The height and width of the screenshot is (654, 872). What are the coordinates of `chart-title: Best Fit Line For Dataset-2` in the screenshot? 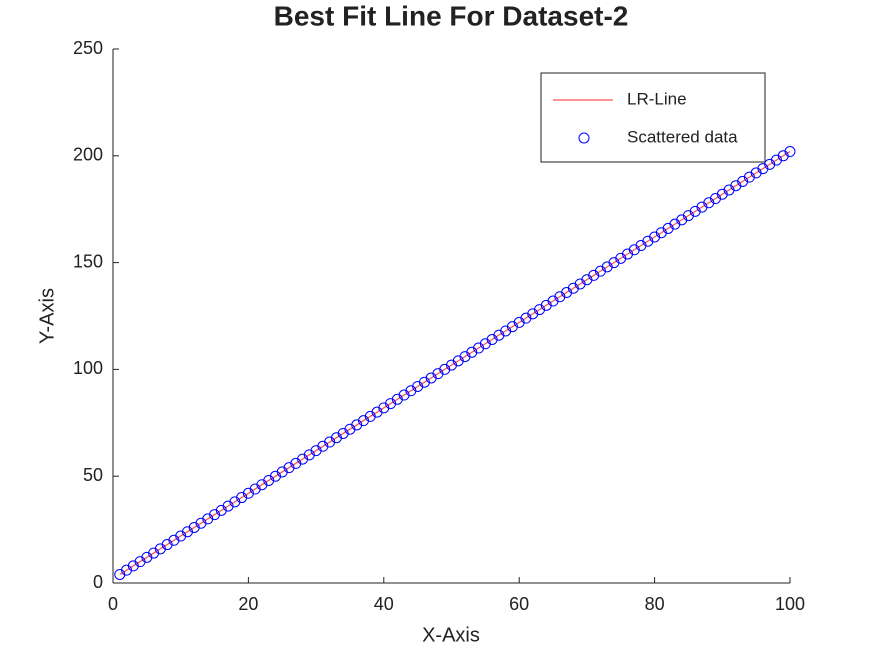 It's located at (451, 15).